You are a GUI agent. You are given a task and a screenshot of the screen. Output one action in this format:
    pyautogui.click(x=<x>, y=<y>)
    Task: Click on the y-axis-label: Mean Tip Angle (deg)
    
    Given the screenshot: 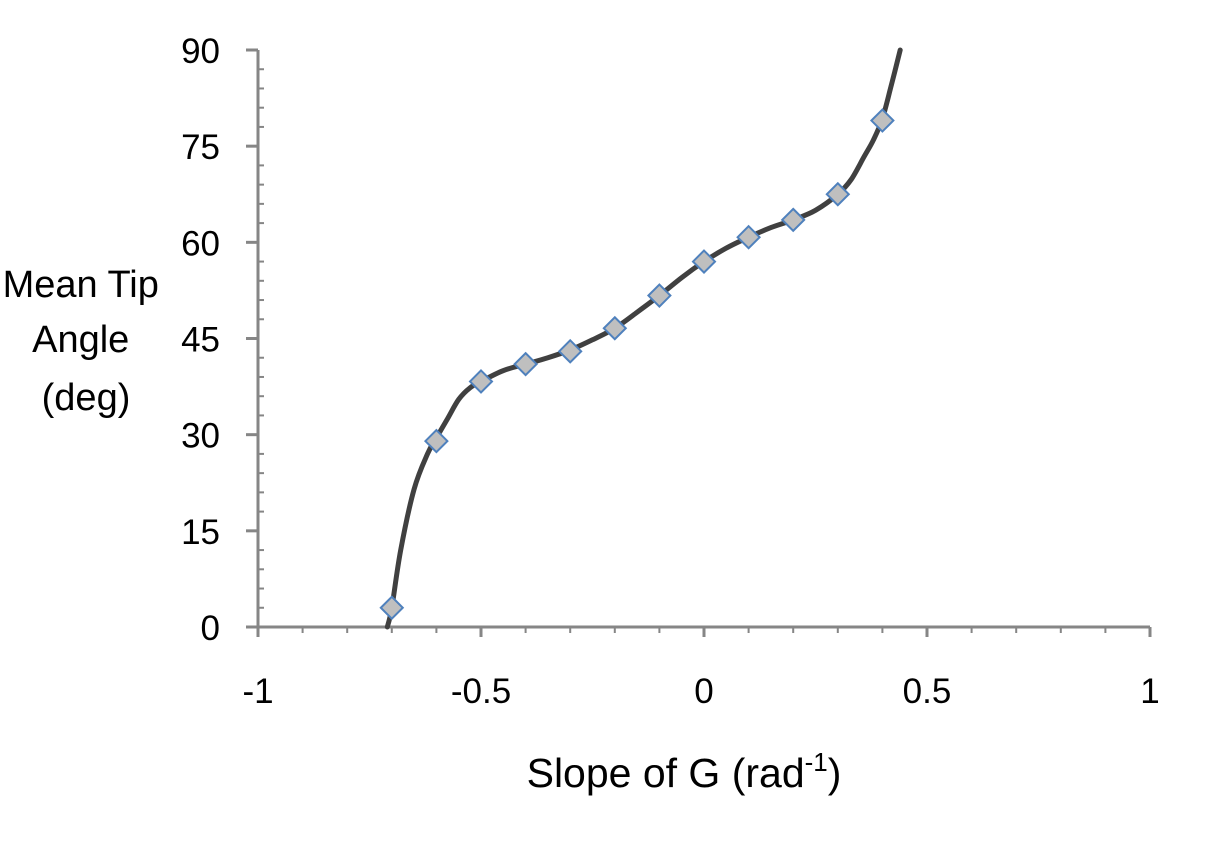 What is the action you would take?
    pyautogui.click(x=86, y=341)
    